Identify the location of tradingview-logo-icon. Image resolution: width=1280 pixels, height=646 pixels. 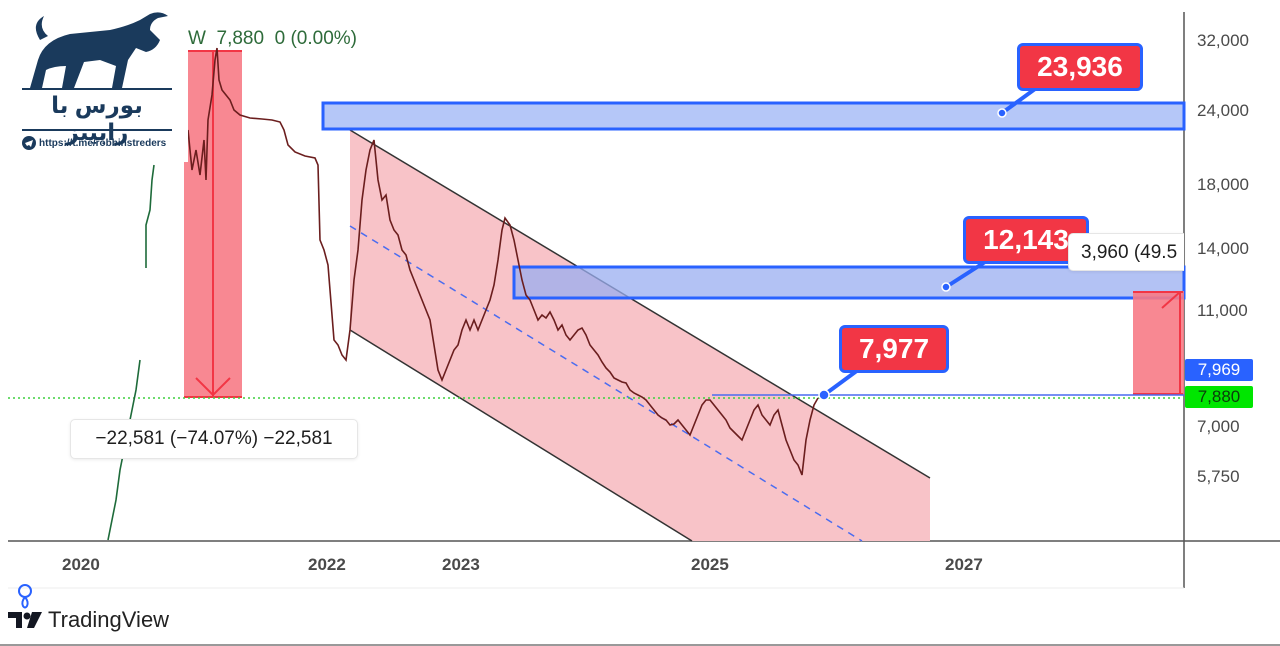
(25, 620).